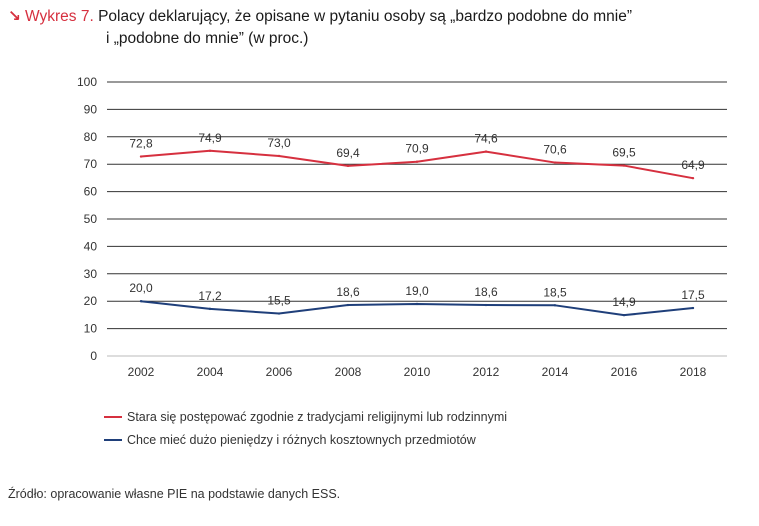  Describe the element at coordinates (555, 162) in the screenshot. I see `data-point-0-2014` at that location.